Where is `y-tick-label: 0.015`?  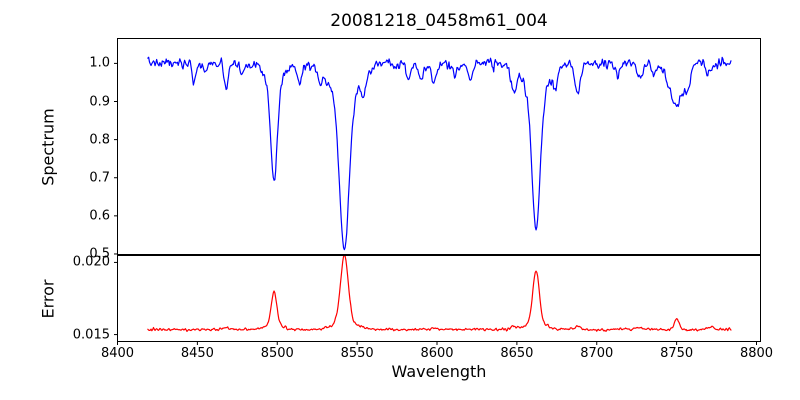
y-tick-label: 0.015 is located at coordinates (91, 335).